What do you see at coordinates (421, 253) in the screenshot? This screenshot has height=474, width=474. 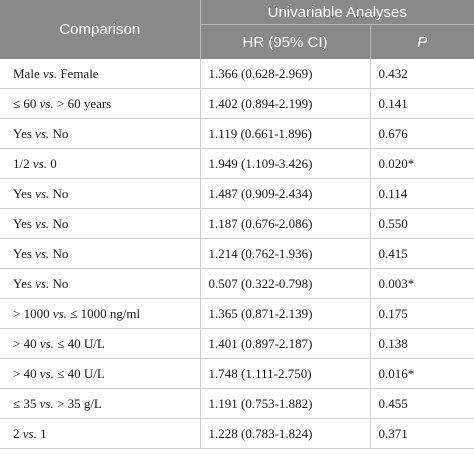 I see `p-value-cell: 0.415` at bounding box center [421, 253].